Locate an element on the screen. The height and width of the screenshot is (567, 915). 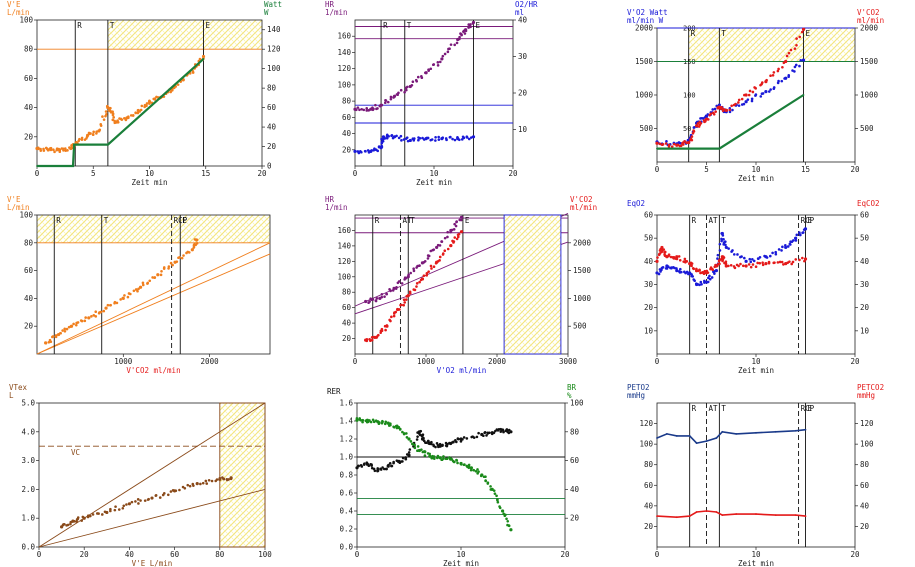
phase-label: RCP is located at coordinates (808, 408).